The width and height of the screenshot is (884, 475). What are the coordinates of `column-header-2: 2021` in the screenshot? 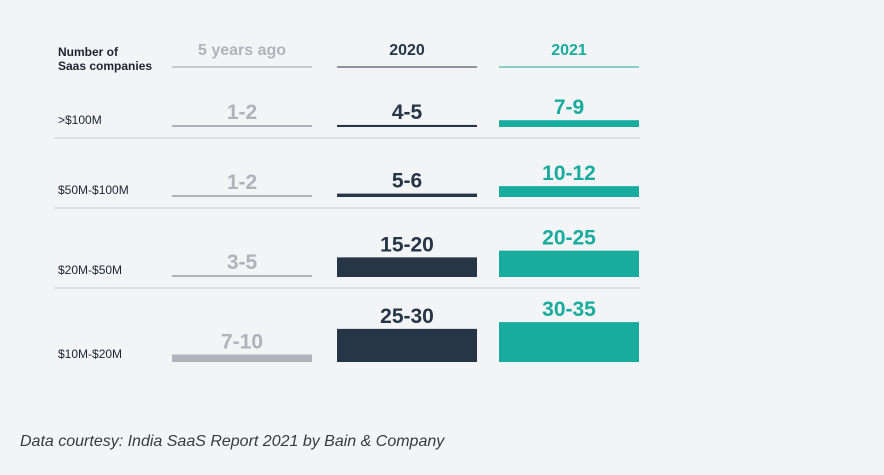 It's located at (569, 50).